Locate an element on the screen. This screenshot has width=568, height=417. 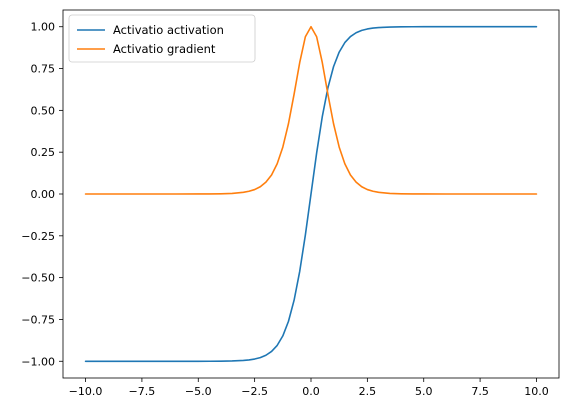
x-tick-label: 2.5 is located at coordinates (368, 391).